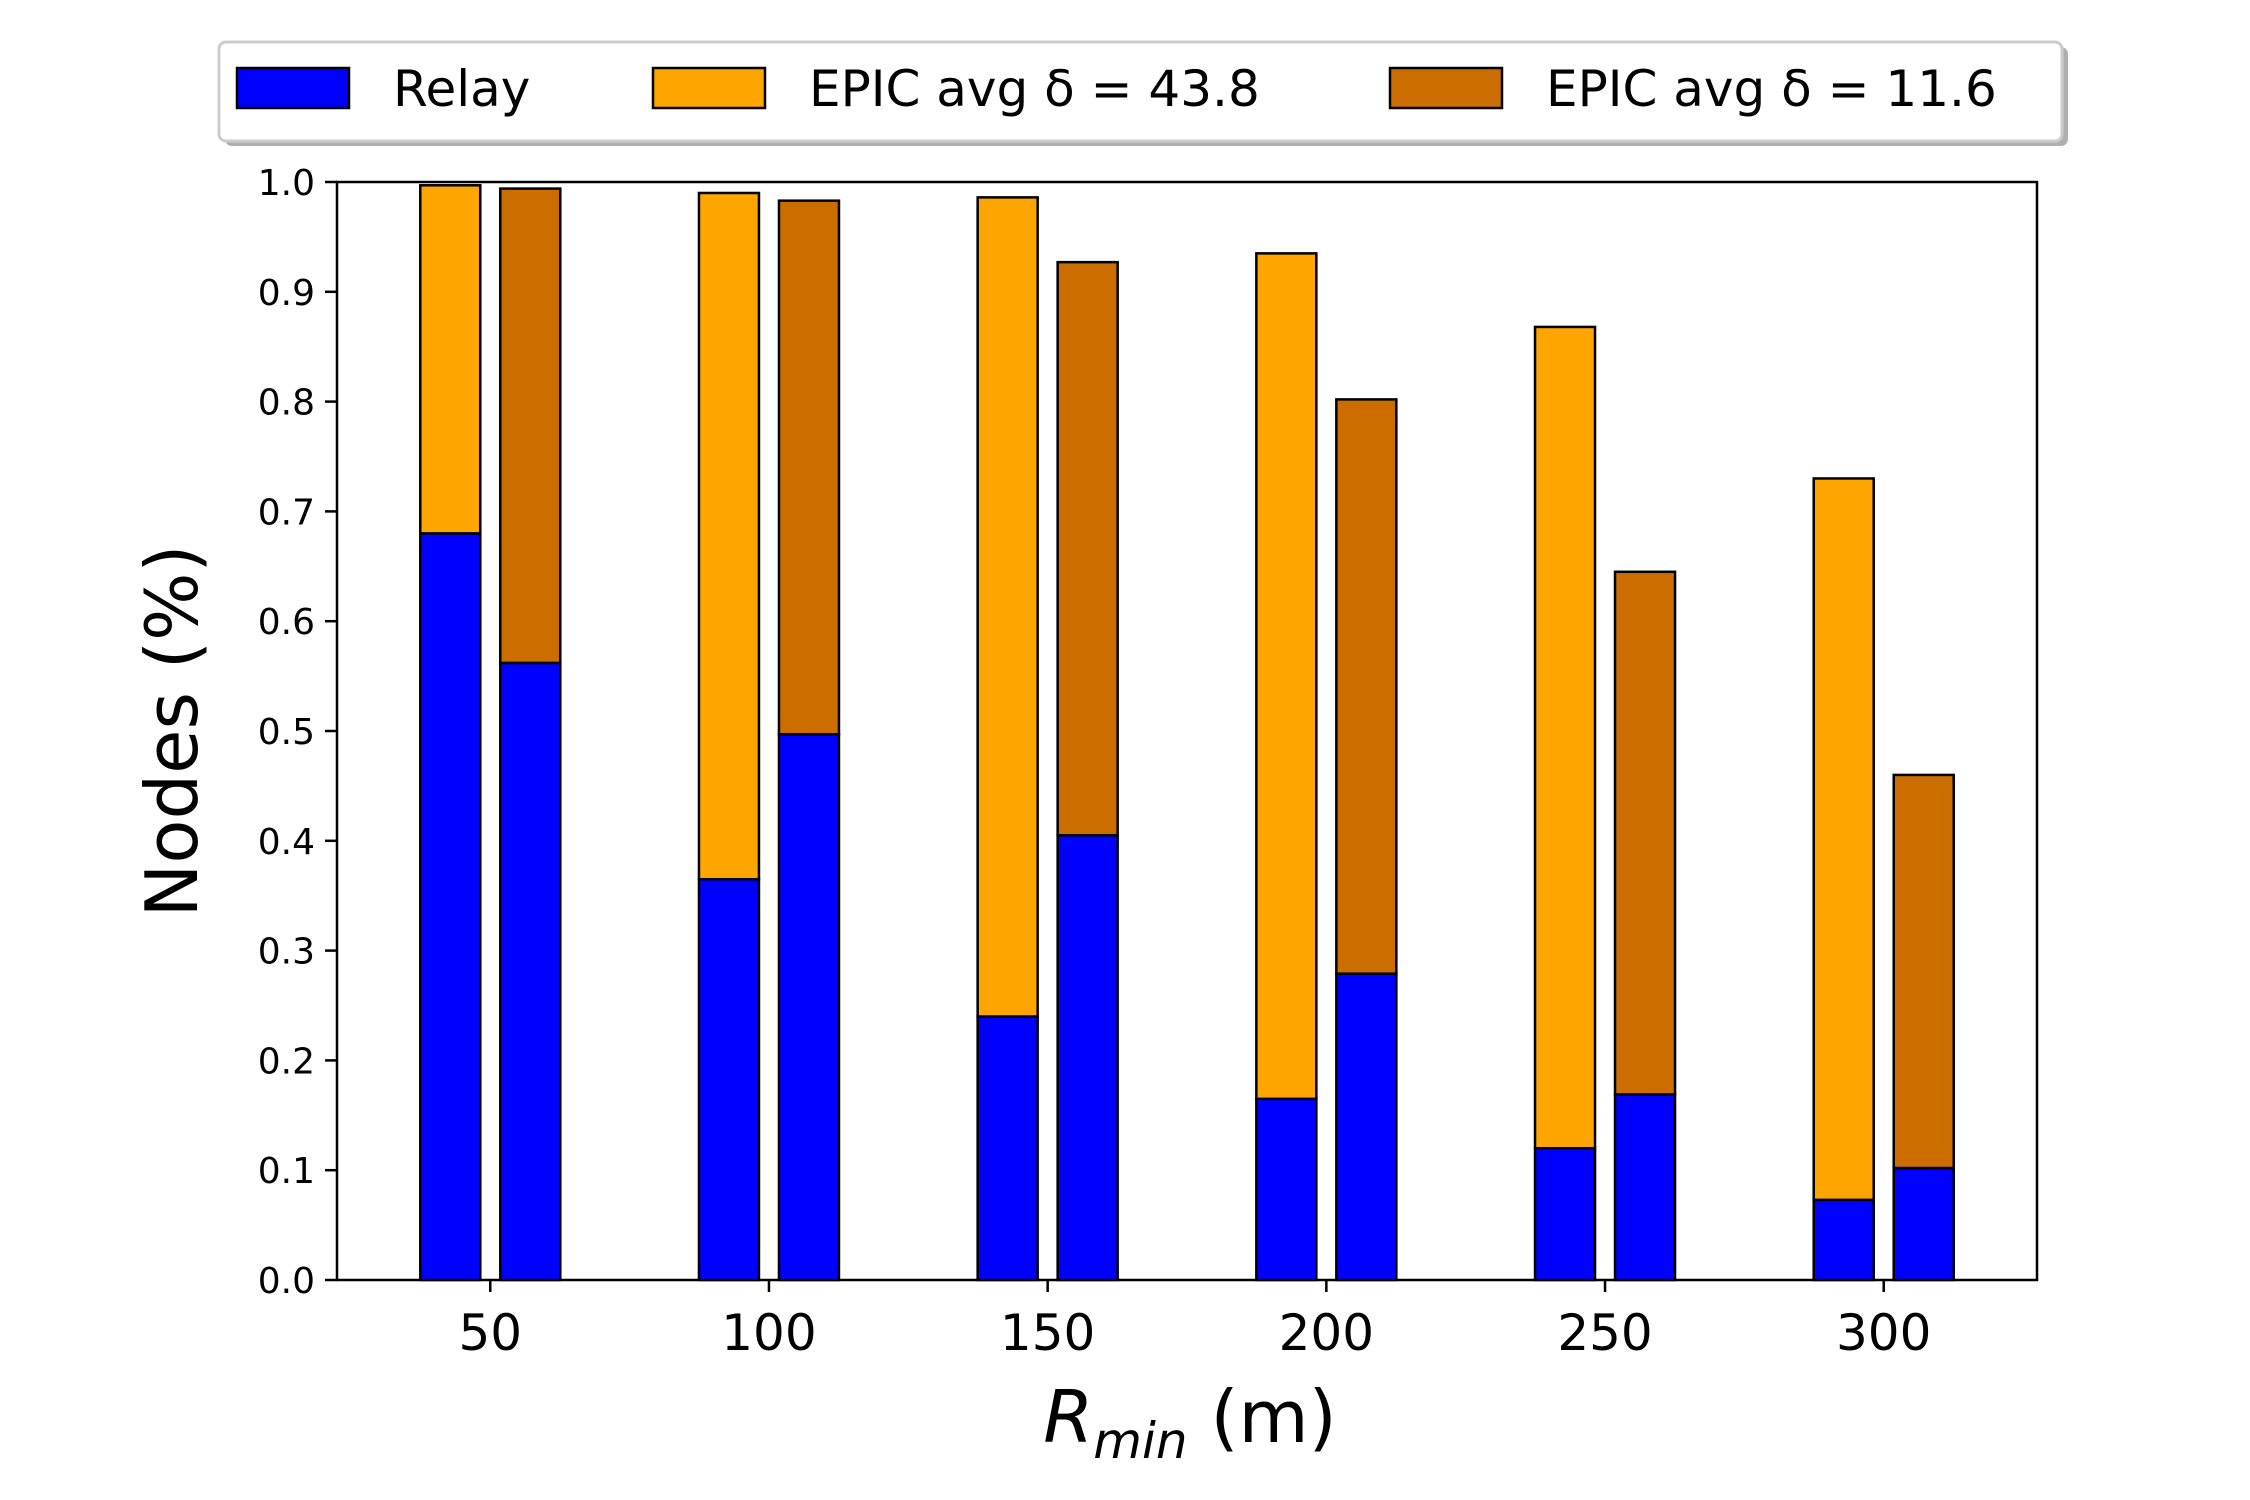  Describe the element at coordinates (1771, 89) in the screenshot. I see `legend-label: EPIC avg δ = 11.6` at that location.